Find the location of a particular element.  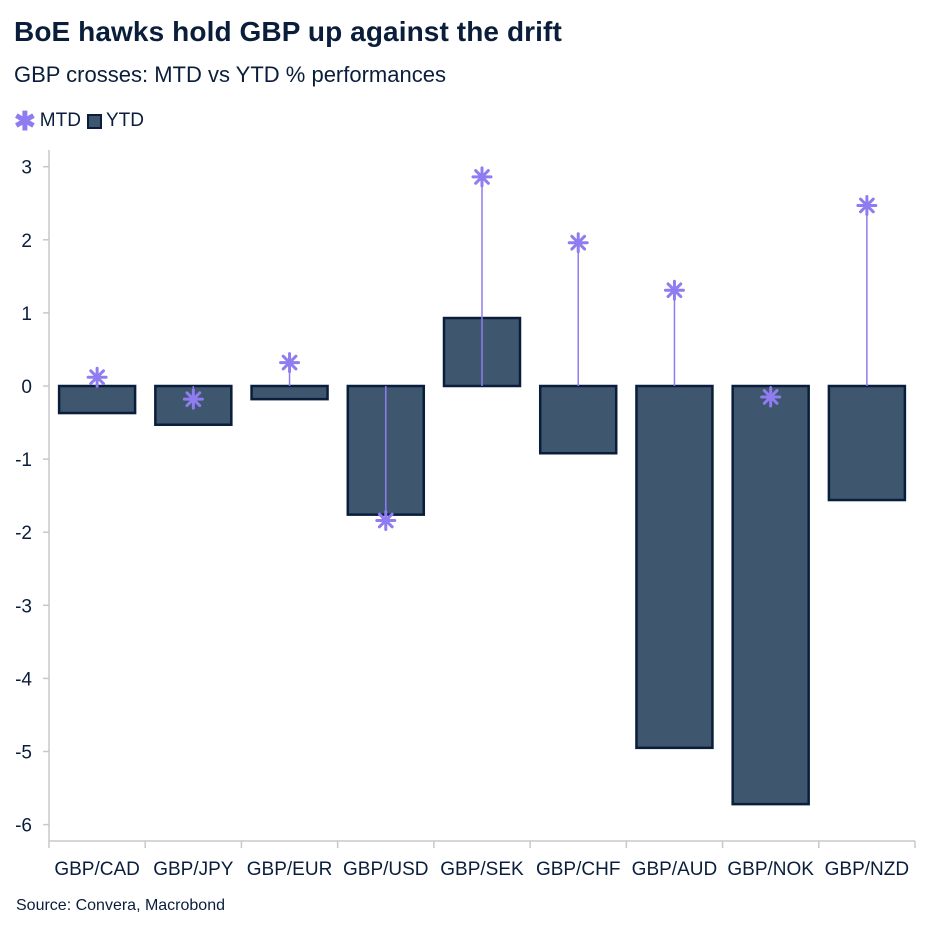

x-tick-label: GBP/NZD is located at coordinates (867, 869).